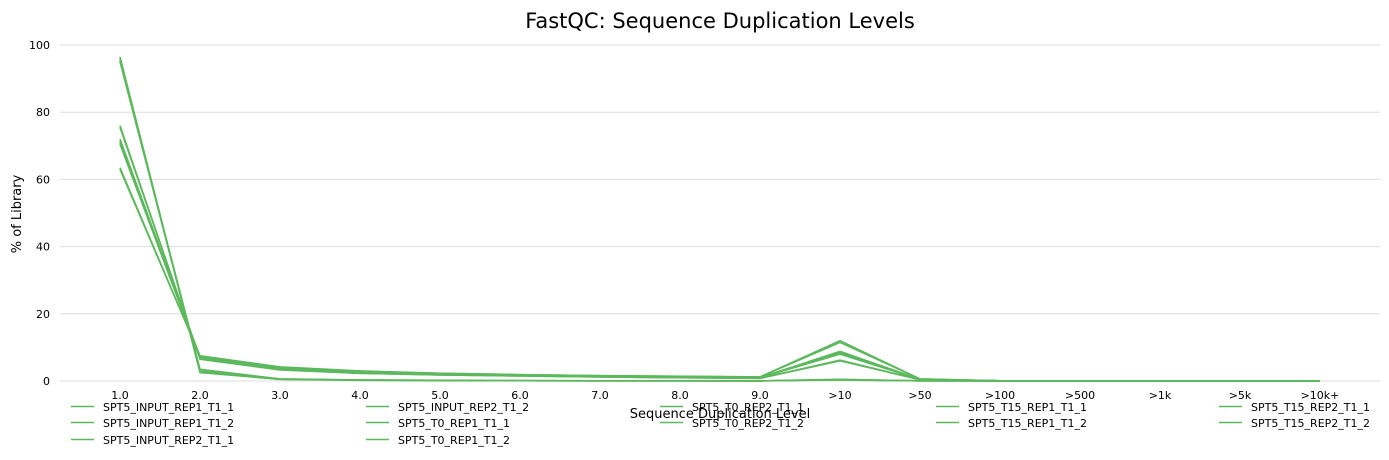 This screenshot has width=1389, height=460. I want to click on legend-item: SPT5_T0_REP1_T1_1, so click(438, 423).